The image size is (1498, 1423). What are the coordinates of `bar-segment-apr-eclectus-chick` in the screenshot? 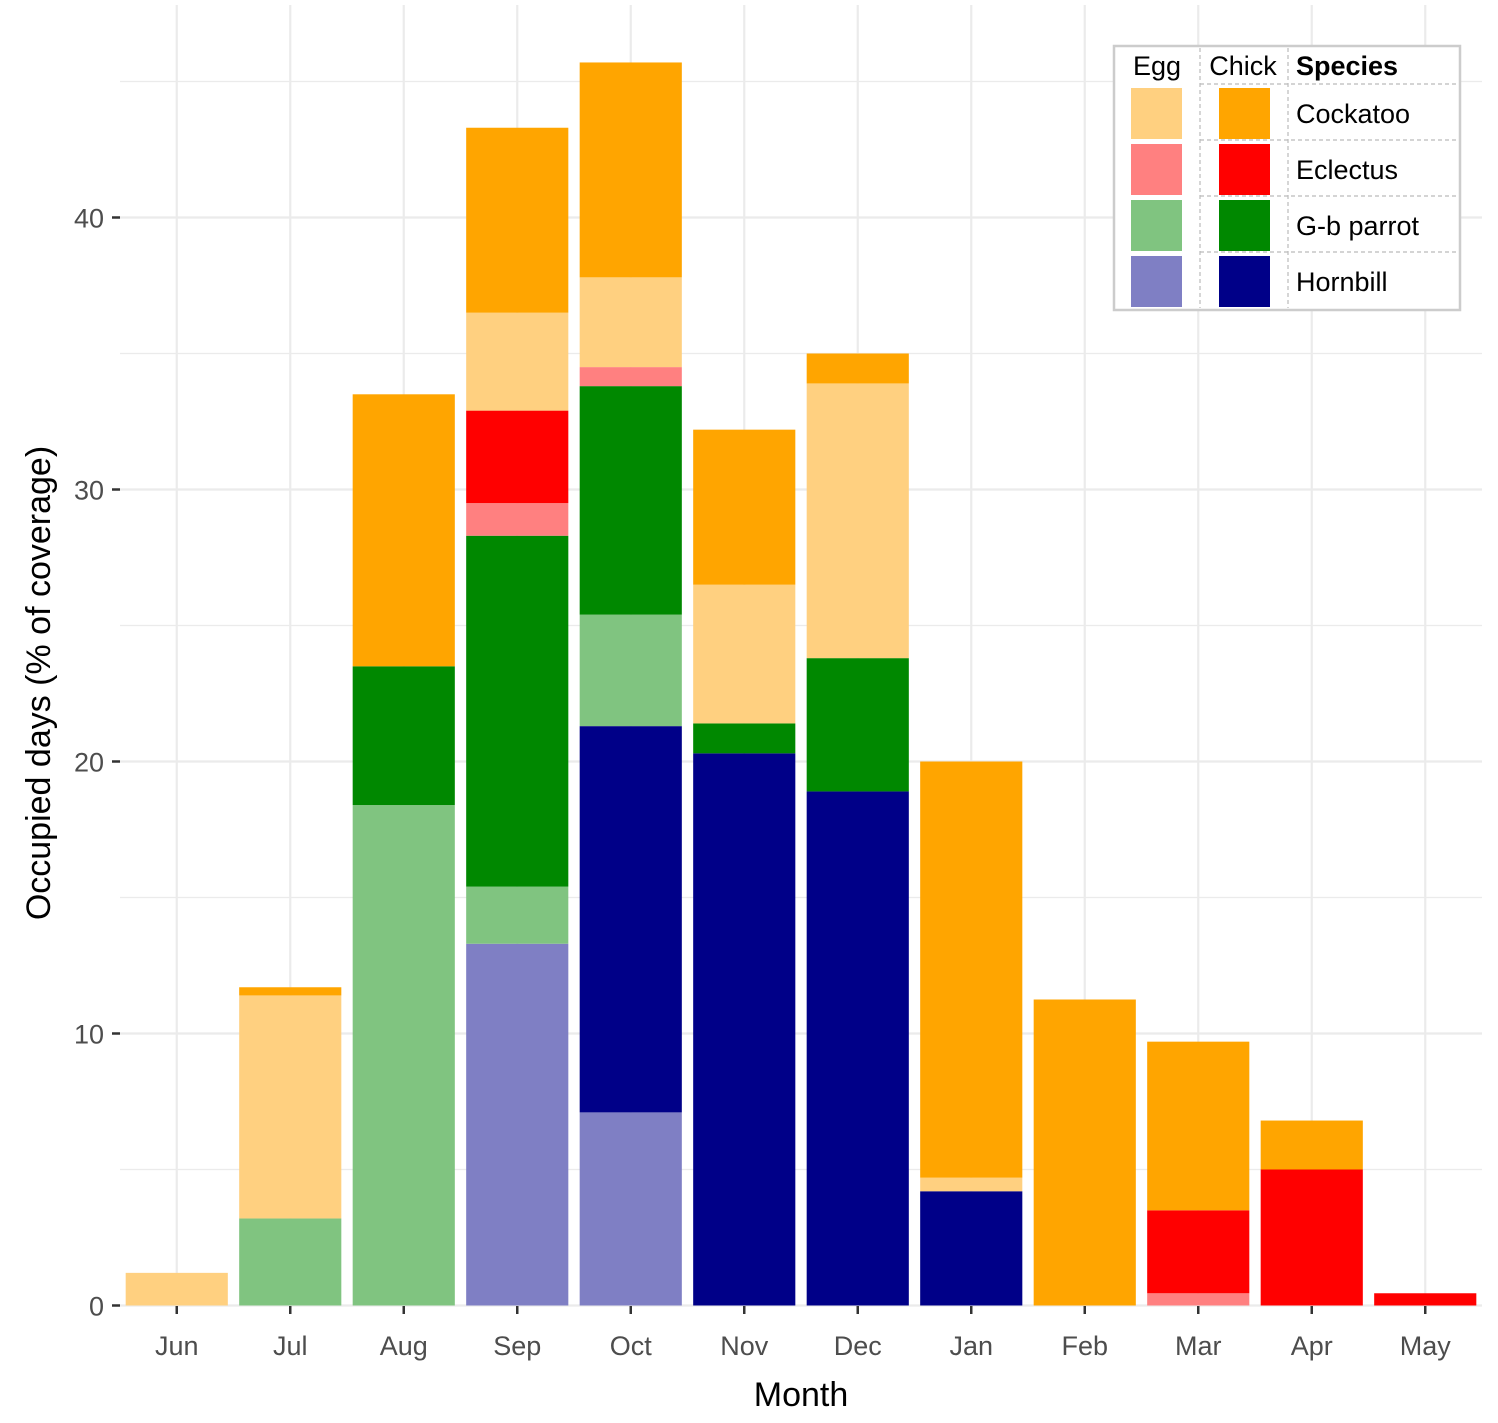 It's located at (1311, 1237).